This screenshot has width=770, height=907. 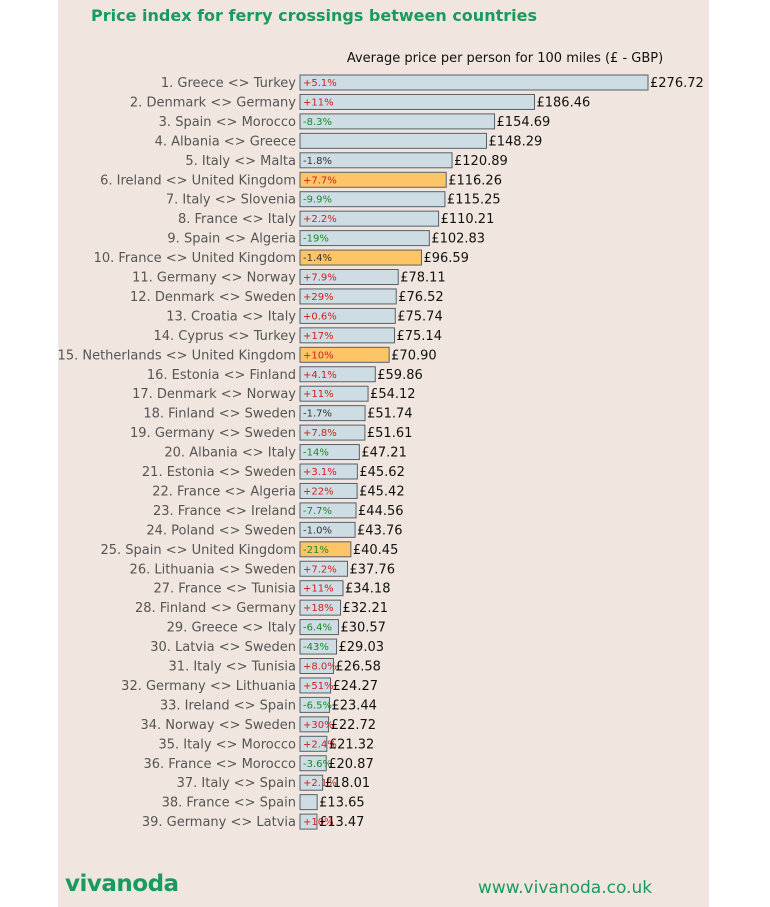 What do you see at coordinates (320, 219) in the screenshot?
I see `change-label: +2.2%` at bounding box center [320, 219].